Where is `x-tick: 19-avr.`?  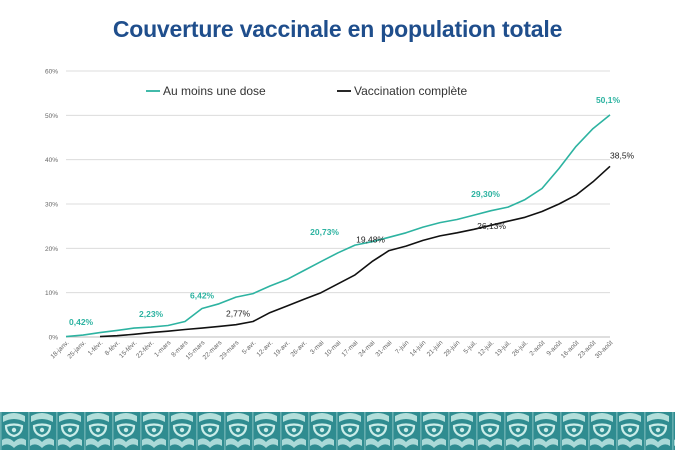 x-tick: 19-avr. is located at coordinates (281, 348).